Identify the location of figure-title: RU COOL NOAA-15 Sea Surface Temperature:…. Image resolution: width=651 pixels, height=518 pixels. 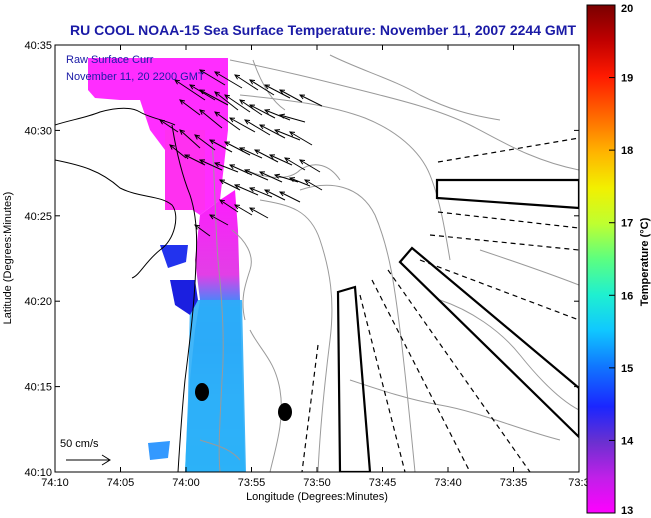
(323, 30).